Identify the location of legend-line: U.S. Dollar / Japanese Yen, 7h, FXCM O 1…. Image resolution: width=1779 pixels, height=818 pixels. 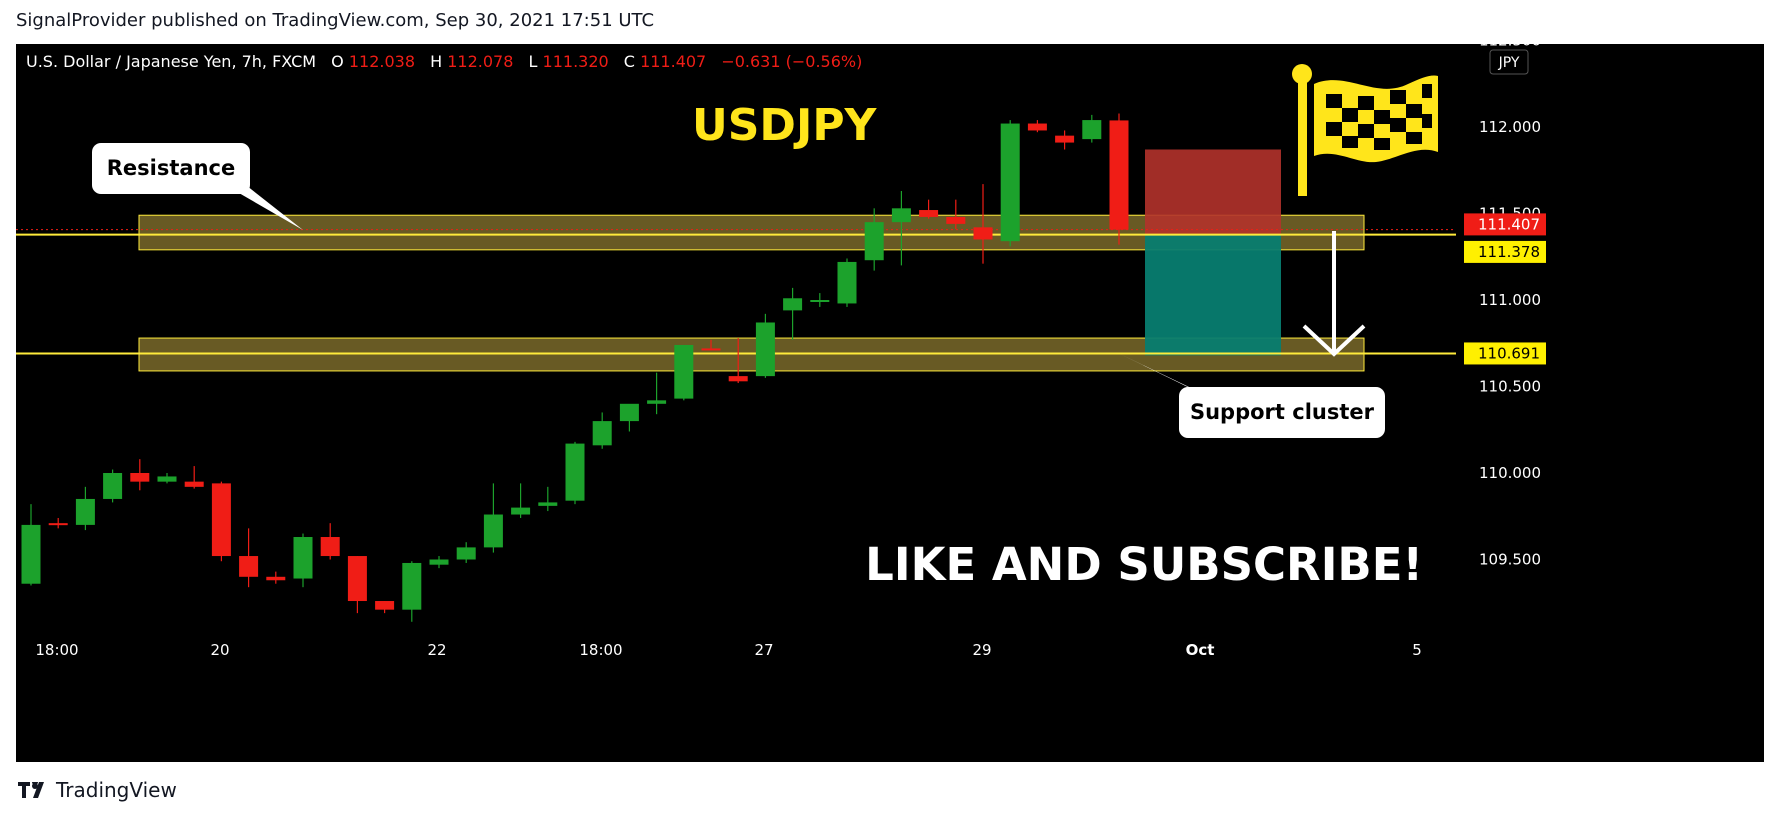
(444, 61).